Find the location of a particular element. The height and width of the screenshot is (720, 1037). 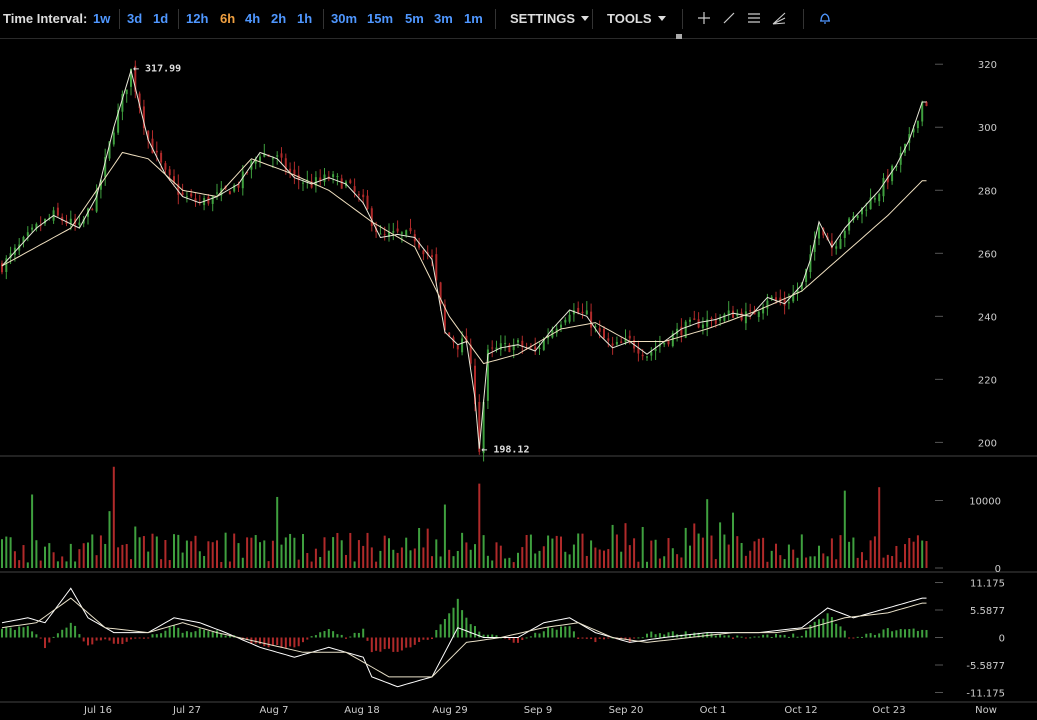

timeframe-4h: 4h is located at coordinates (253, 18).